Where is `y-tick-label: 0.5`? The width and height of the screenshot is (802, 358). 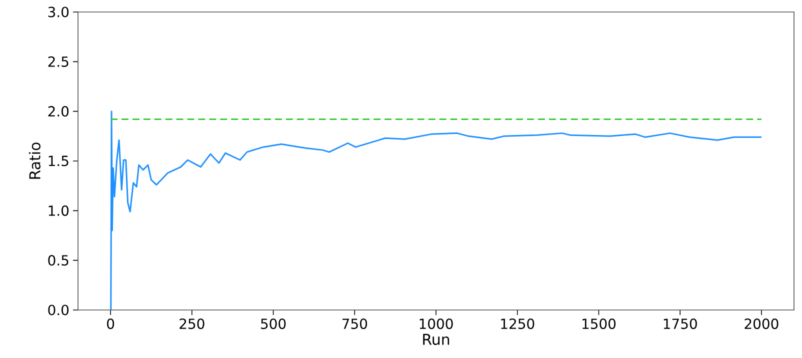 y-tick-label: 0.5 is located at coordinates (58, 260).